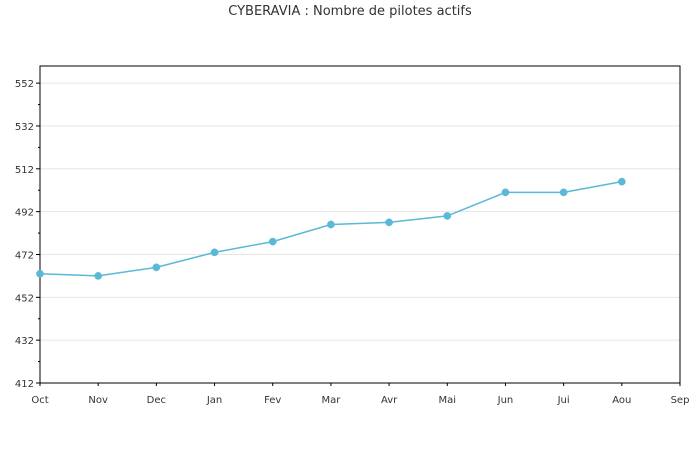 Image resolution: width=700 pixels, height=460 pixels. What do you see at coordinates (24, 298) in the screenshot?
I see `y-tick-label: 452` at bounding box center [24, 298].